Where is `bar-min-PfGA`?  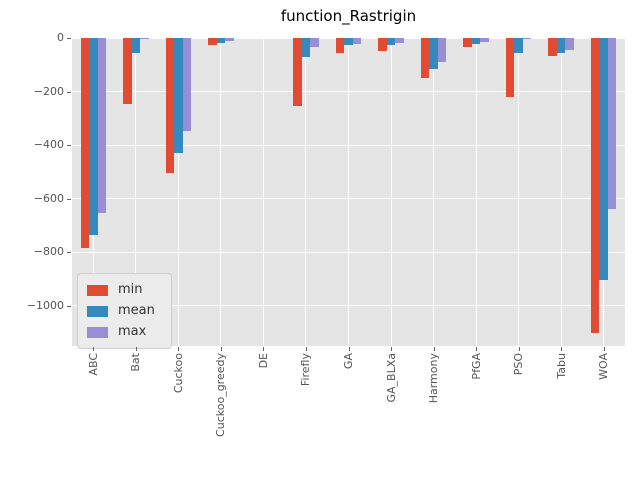 bar-min-PfGA is located at coordinates (467, 42).